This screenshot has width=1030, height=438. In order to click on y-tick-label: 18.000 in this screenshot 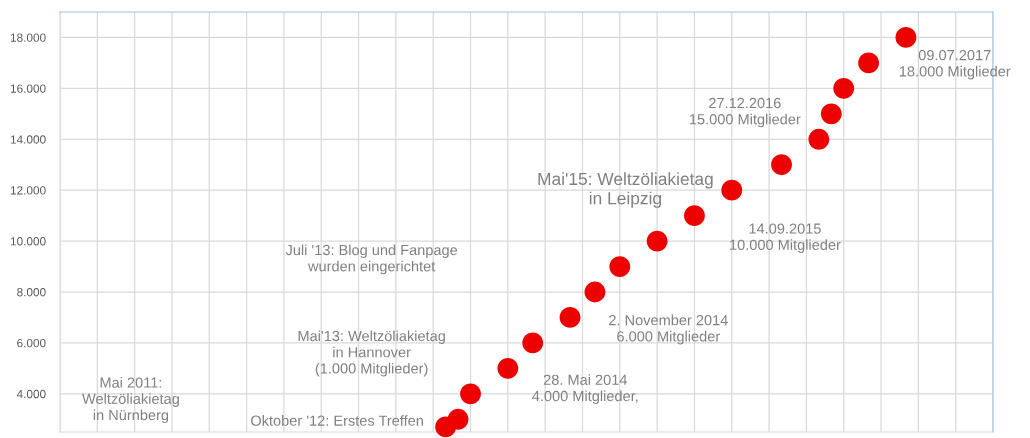, I will do `click(28, 37)`.